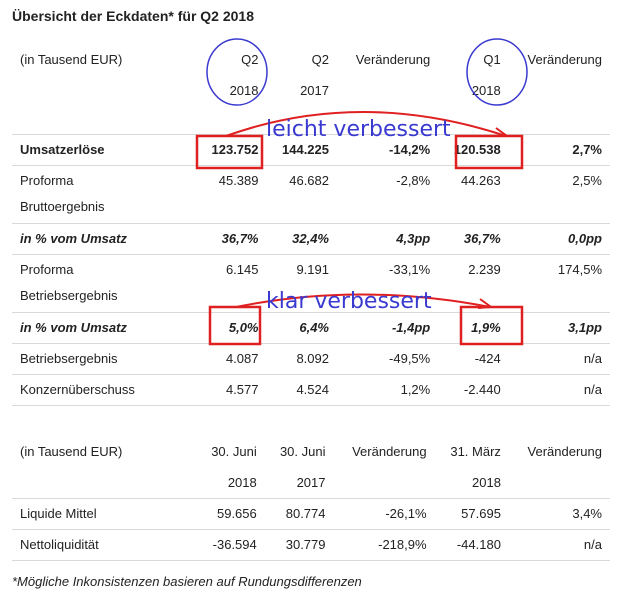  What do you see at coordinates (384, 545) in the screenshot?
I see `cell: -218,9%` at bounding box center [384, 545].